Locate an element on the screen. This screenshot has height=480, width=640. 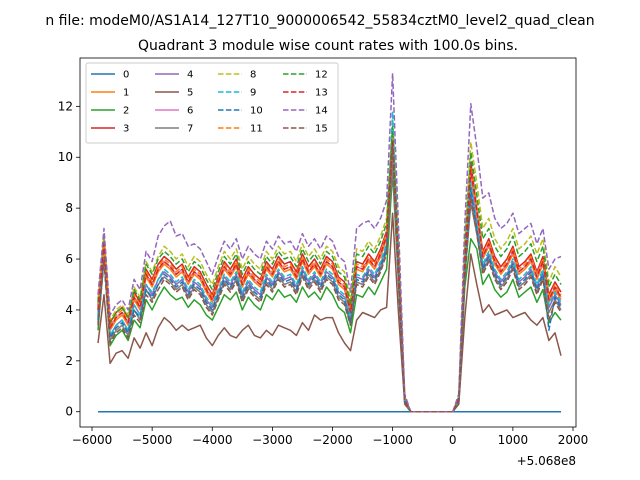
x-axis: −6000 −5000 −4000 −3000 −2000 −1000 0 1000 2000 is located at coordinates (330, 437).